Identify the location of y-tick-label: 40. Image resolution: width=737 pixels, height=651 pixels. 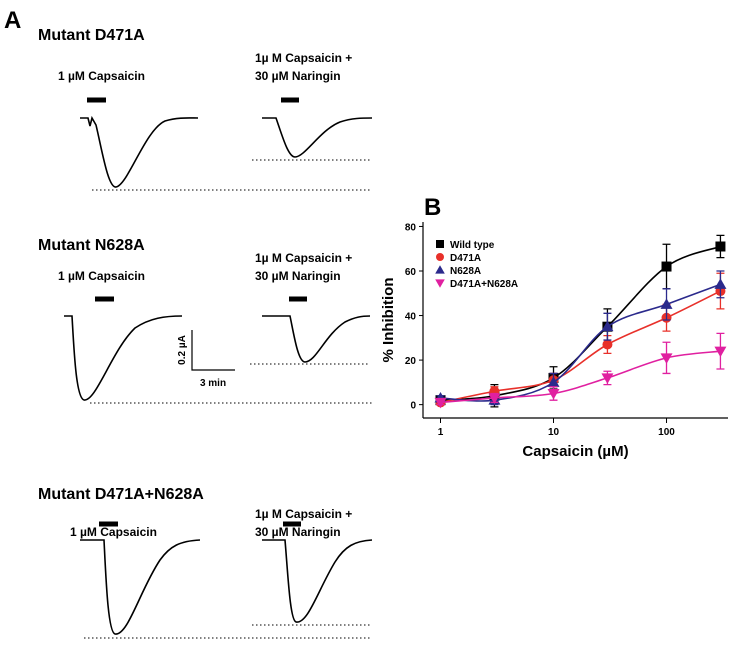
(411, 317).